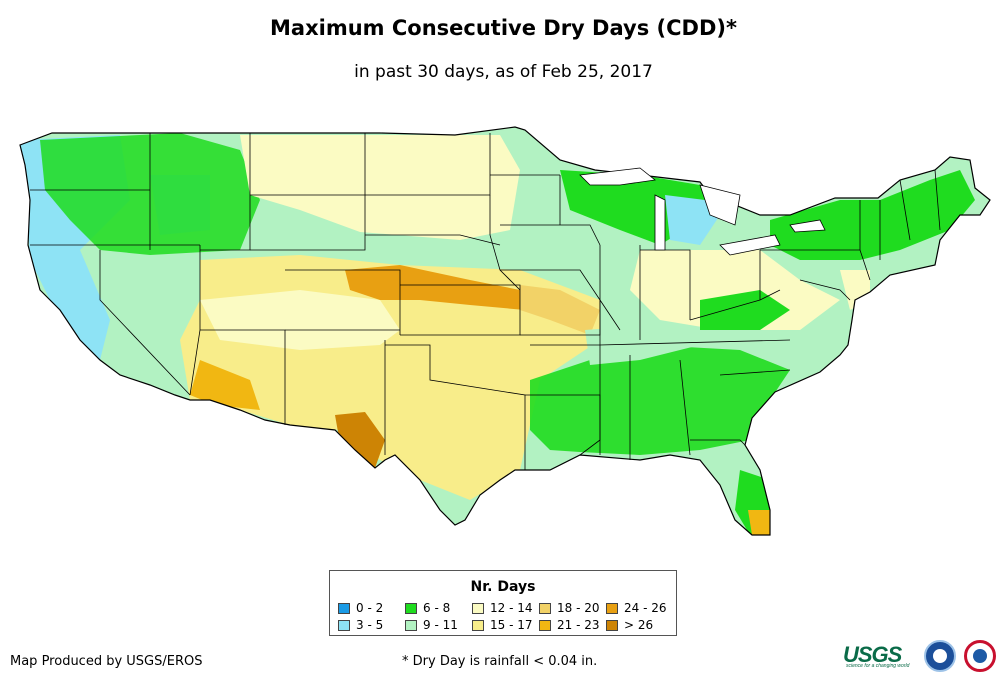 This screenshot has width=1007, height=691. I want to click on zone-northern-plains, so click(380, 187).